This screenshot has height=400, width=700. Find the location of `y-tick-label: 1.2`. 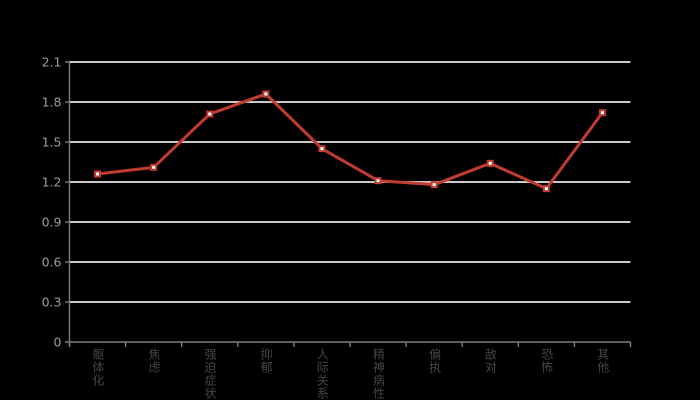

y-tick-label: 1.2 is located at coordinates (52, 182).